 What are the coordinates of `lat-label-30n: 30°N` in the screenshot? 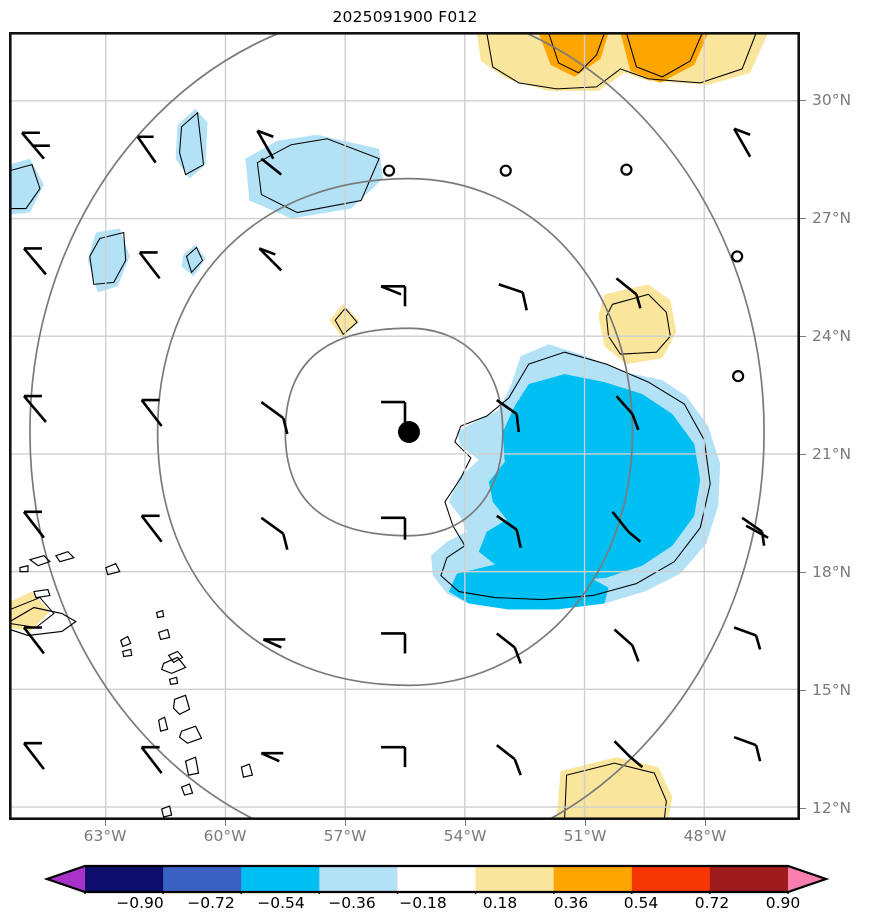 It's located at (832, 100).